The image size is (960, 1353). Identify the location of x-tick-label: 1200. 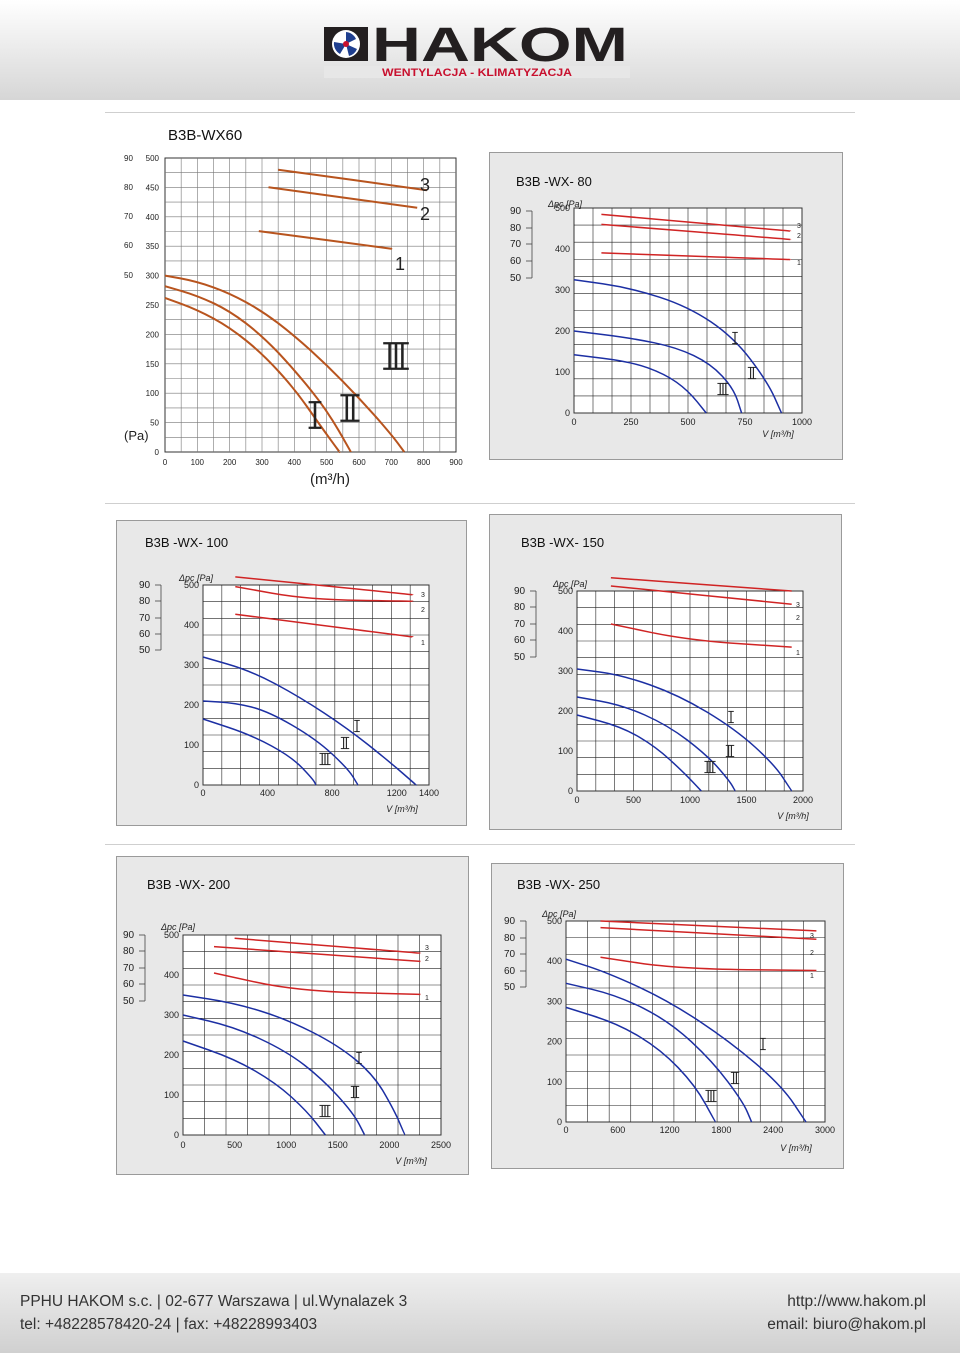
(397, 793).